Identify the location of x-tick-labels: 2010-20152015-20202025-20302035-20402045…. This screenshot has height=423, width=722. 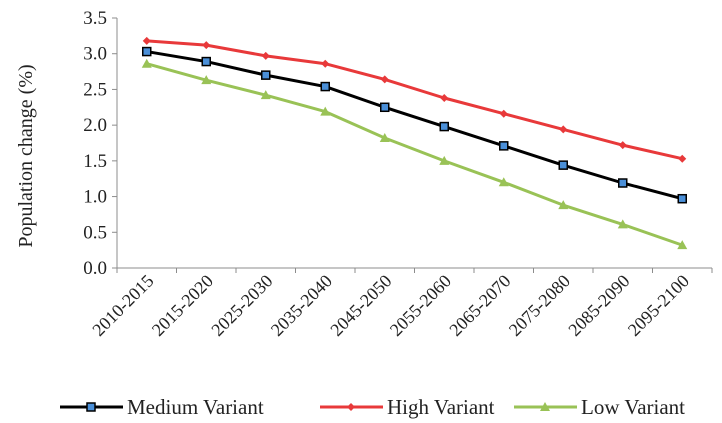
(390, 305).